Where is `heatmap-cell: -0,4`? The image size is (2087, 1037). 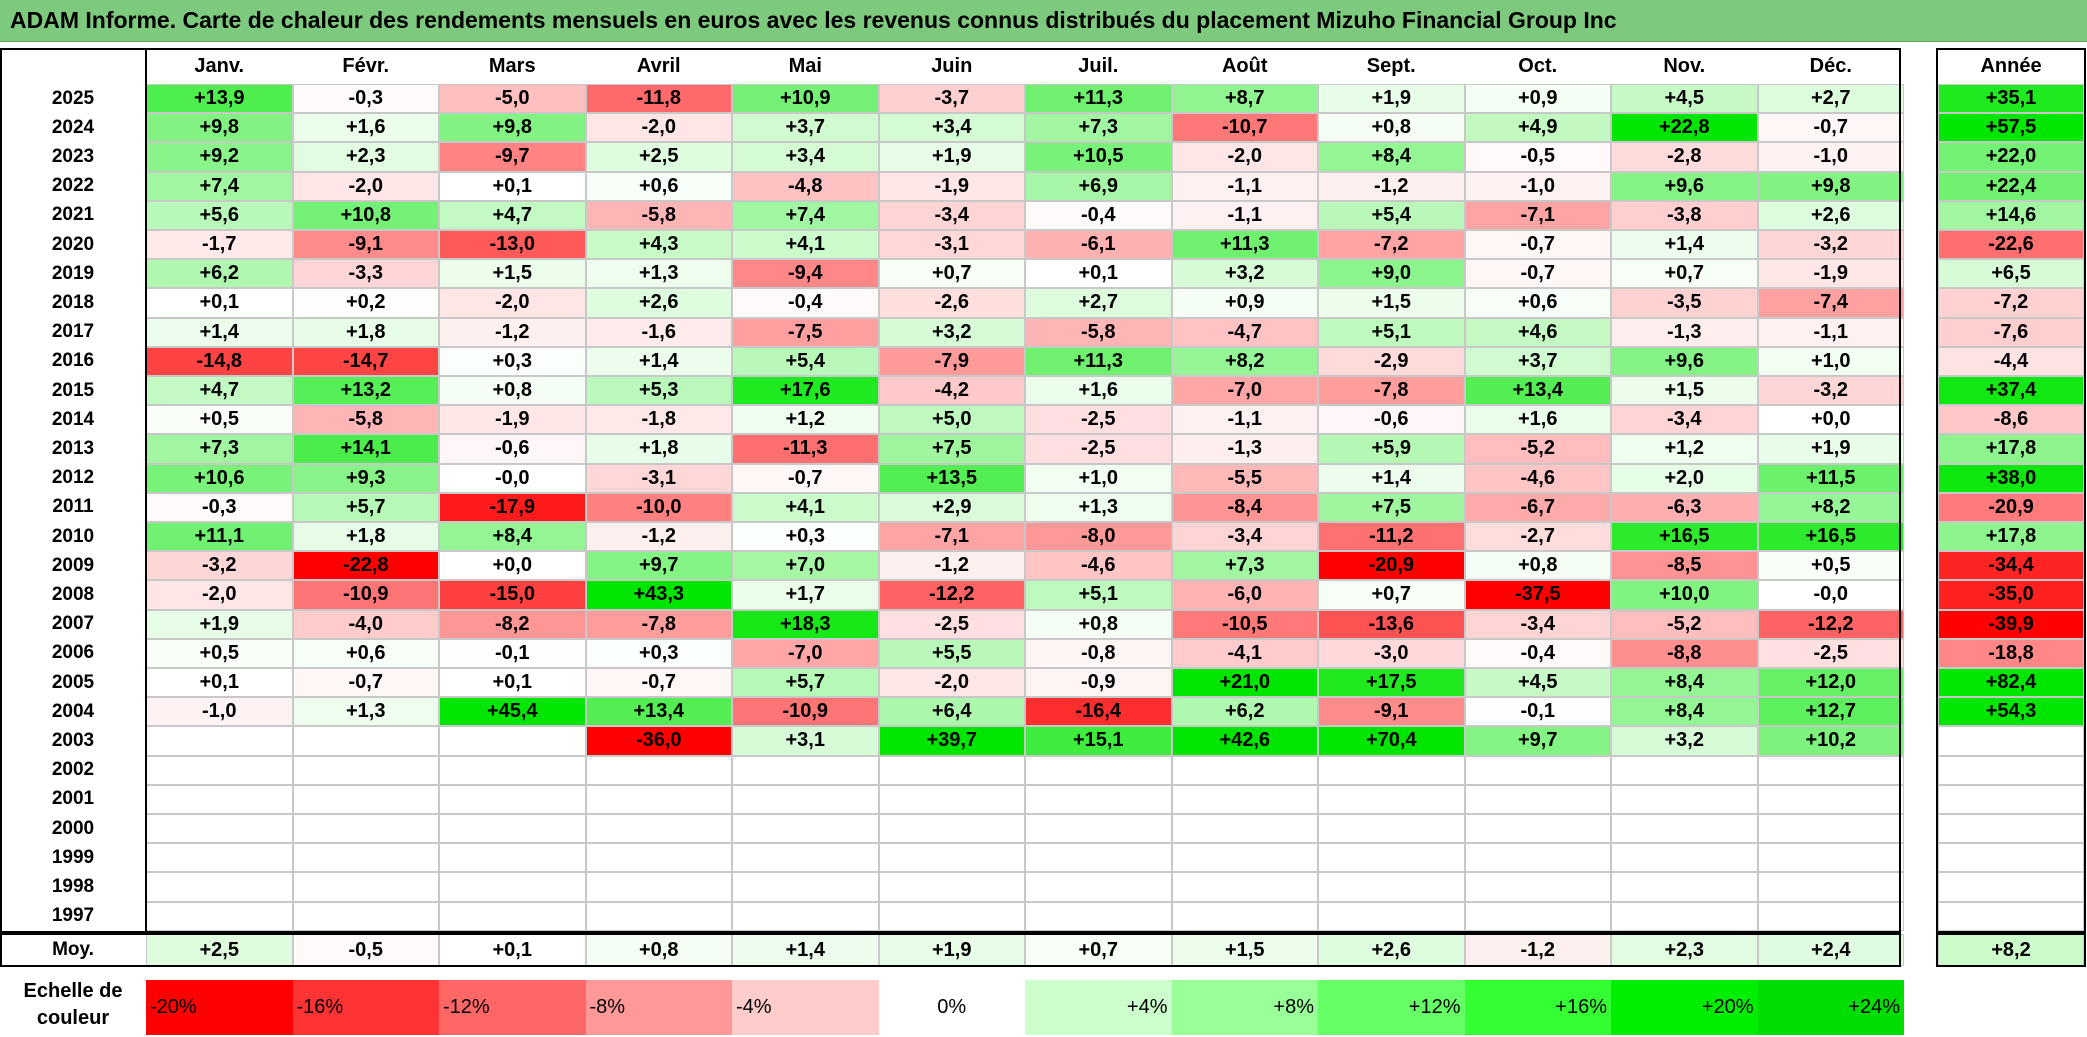
heatmap-cell: -0,4 is located at coordinates (805, 303).